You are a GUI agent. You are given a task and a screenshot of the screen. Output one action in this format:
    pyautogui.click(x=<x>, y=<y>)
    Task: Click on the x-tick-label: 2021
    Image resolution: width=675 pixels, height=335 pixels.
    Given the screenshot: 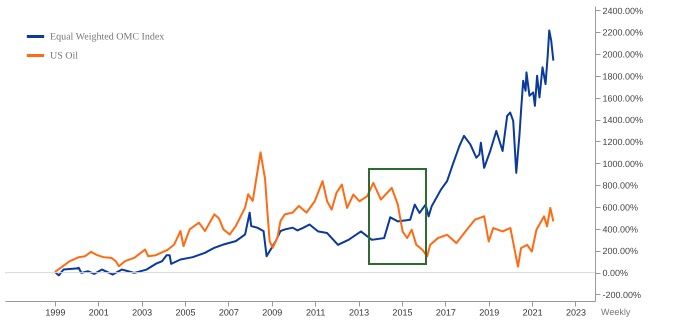 What is the action you would take?
    pyautogui.click(x=532, y=313)
    